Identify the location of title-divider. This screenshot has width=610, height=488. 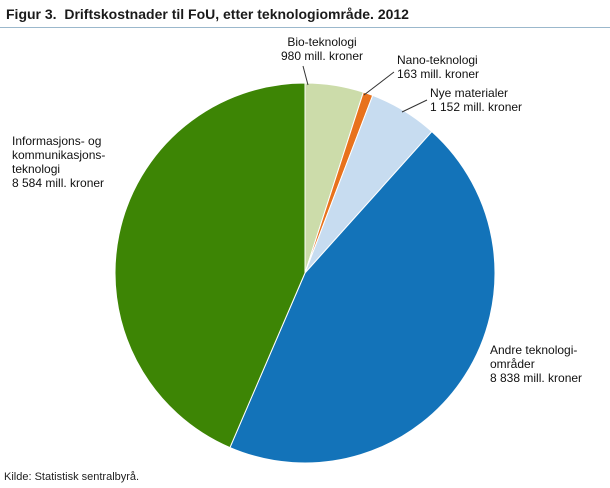
(305, 27).